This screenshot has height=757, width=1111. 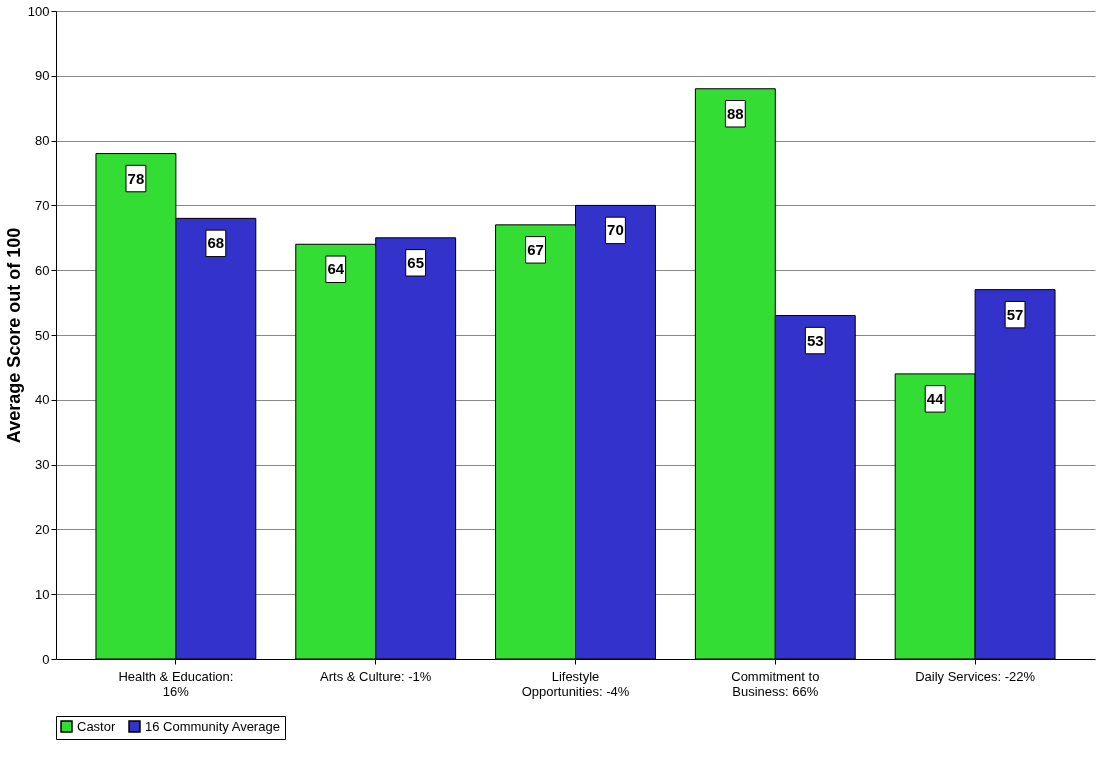 What do you see at coordinates (376, 676) in the screenshot?
I see `x-tick-label: Arts & Culture: -1%` at bounding box center [376, 676].